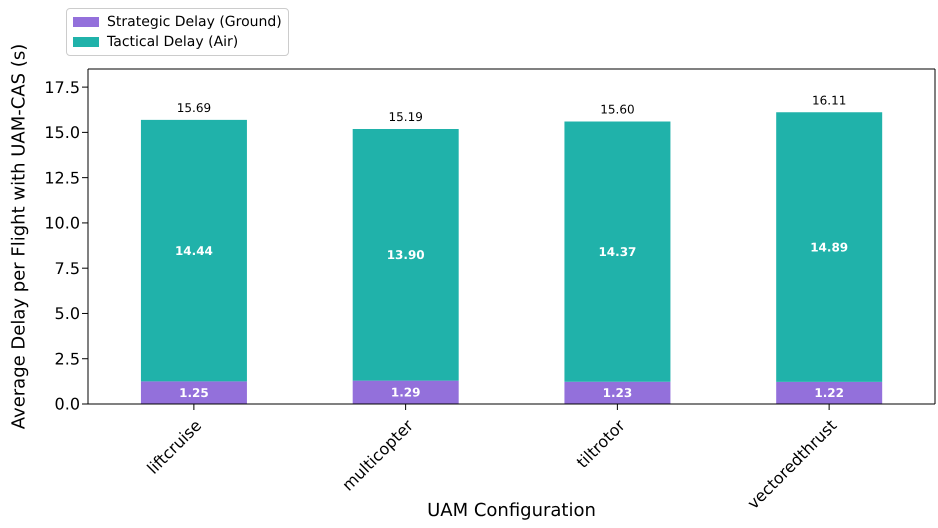  What do you see at coordinates (67, 268) in the screenshot?
I see `y-tick-label: 7.5` at bounding box center [67, 268].